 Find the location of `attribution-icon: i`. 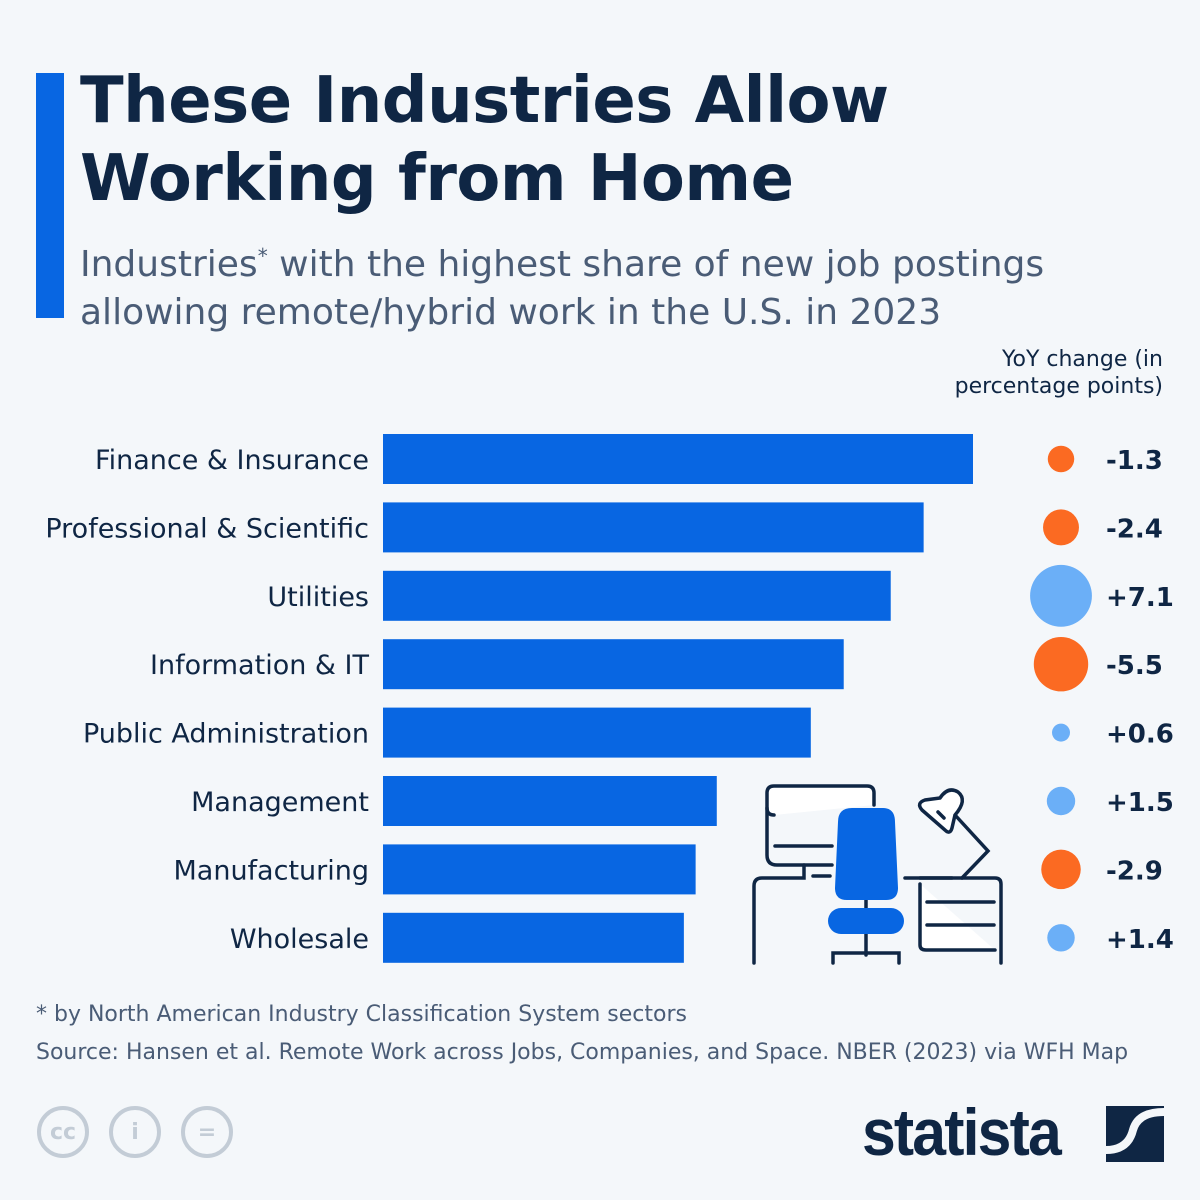

attribution-icon: i is located at coordinates (135, 1132).